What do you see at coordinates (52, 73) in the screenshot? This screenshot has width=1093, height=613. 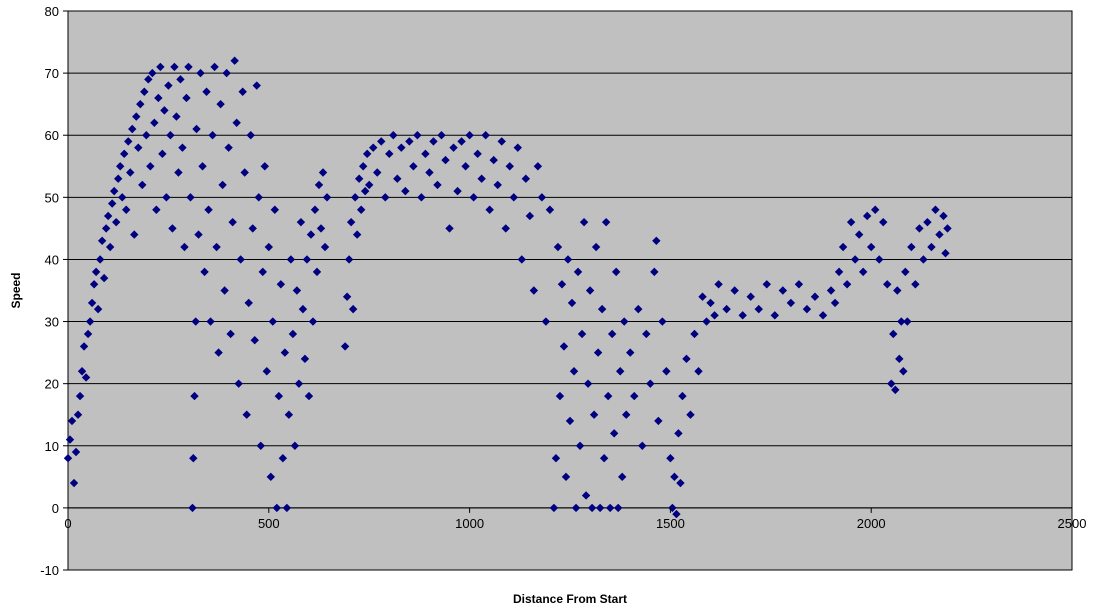 I see `y-tick-label: 70` at bounding box center [52, 73].